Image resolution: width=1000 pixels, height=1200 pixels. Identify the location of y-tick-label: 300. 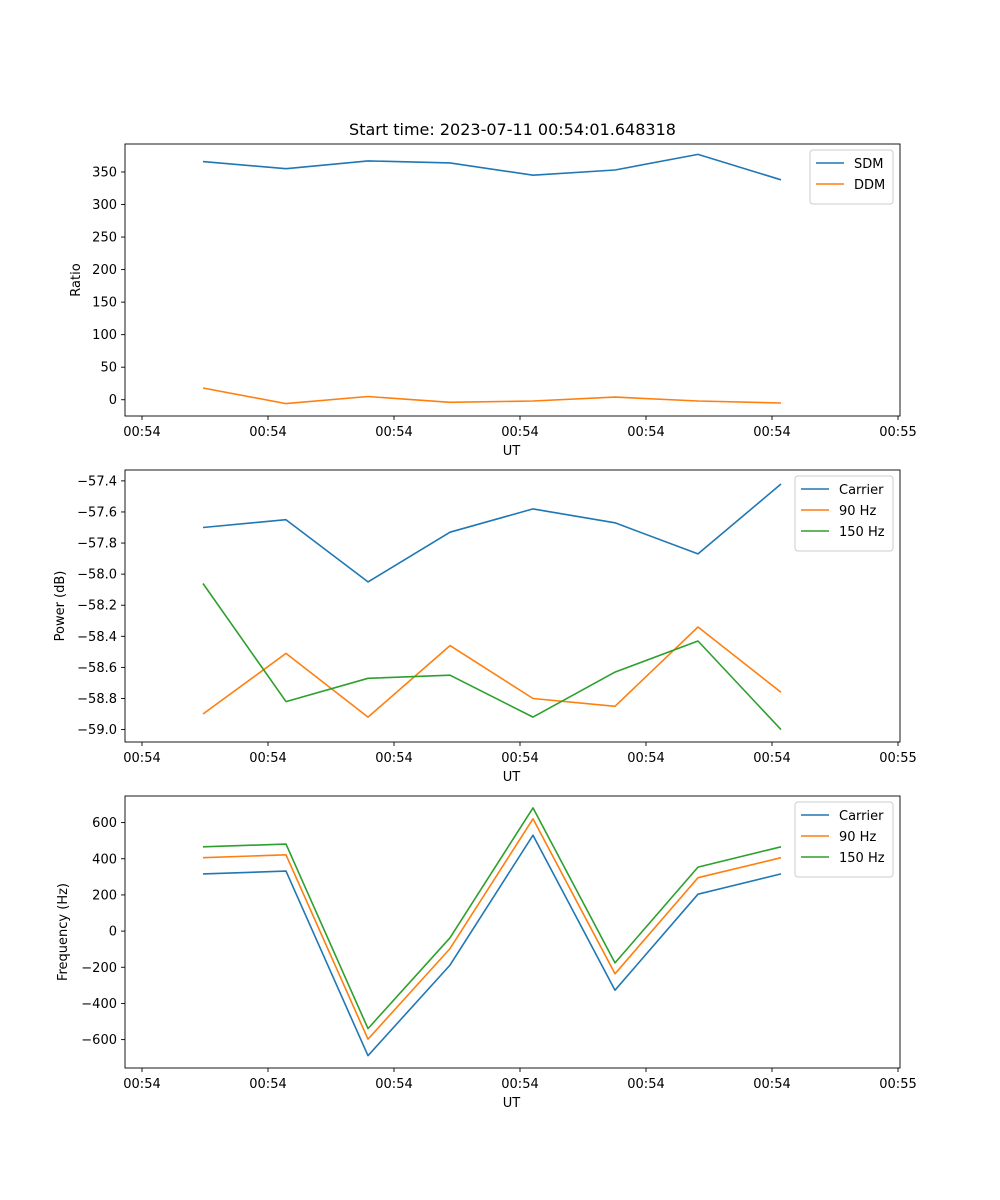
(104, 205).